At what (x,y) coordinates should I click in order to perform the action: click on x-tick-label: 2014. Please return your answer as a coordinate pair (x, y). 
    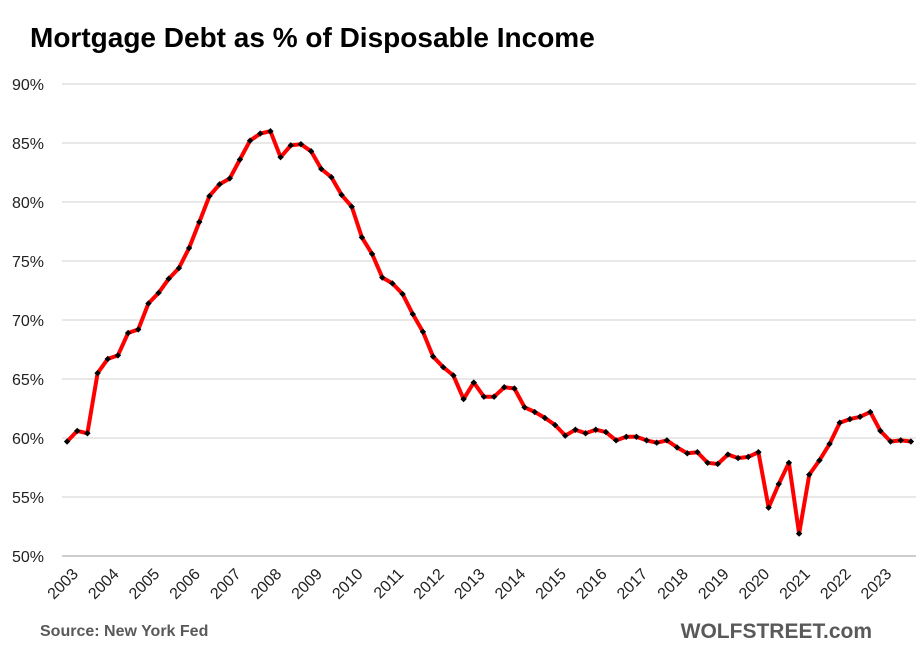
    Looking at the image, I should click on (510, 584).